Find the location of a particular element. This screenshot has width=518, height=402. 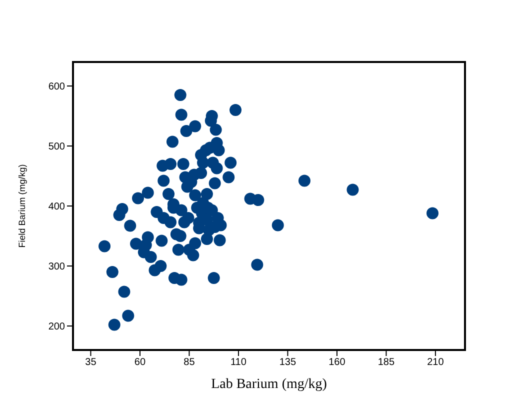

y-axis-title: Field Barium (mg/kg) is located at coordinates (22, 206).